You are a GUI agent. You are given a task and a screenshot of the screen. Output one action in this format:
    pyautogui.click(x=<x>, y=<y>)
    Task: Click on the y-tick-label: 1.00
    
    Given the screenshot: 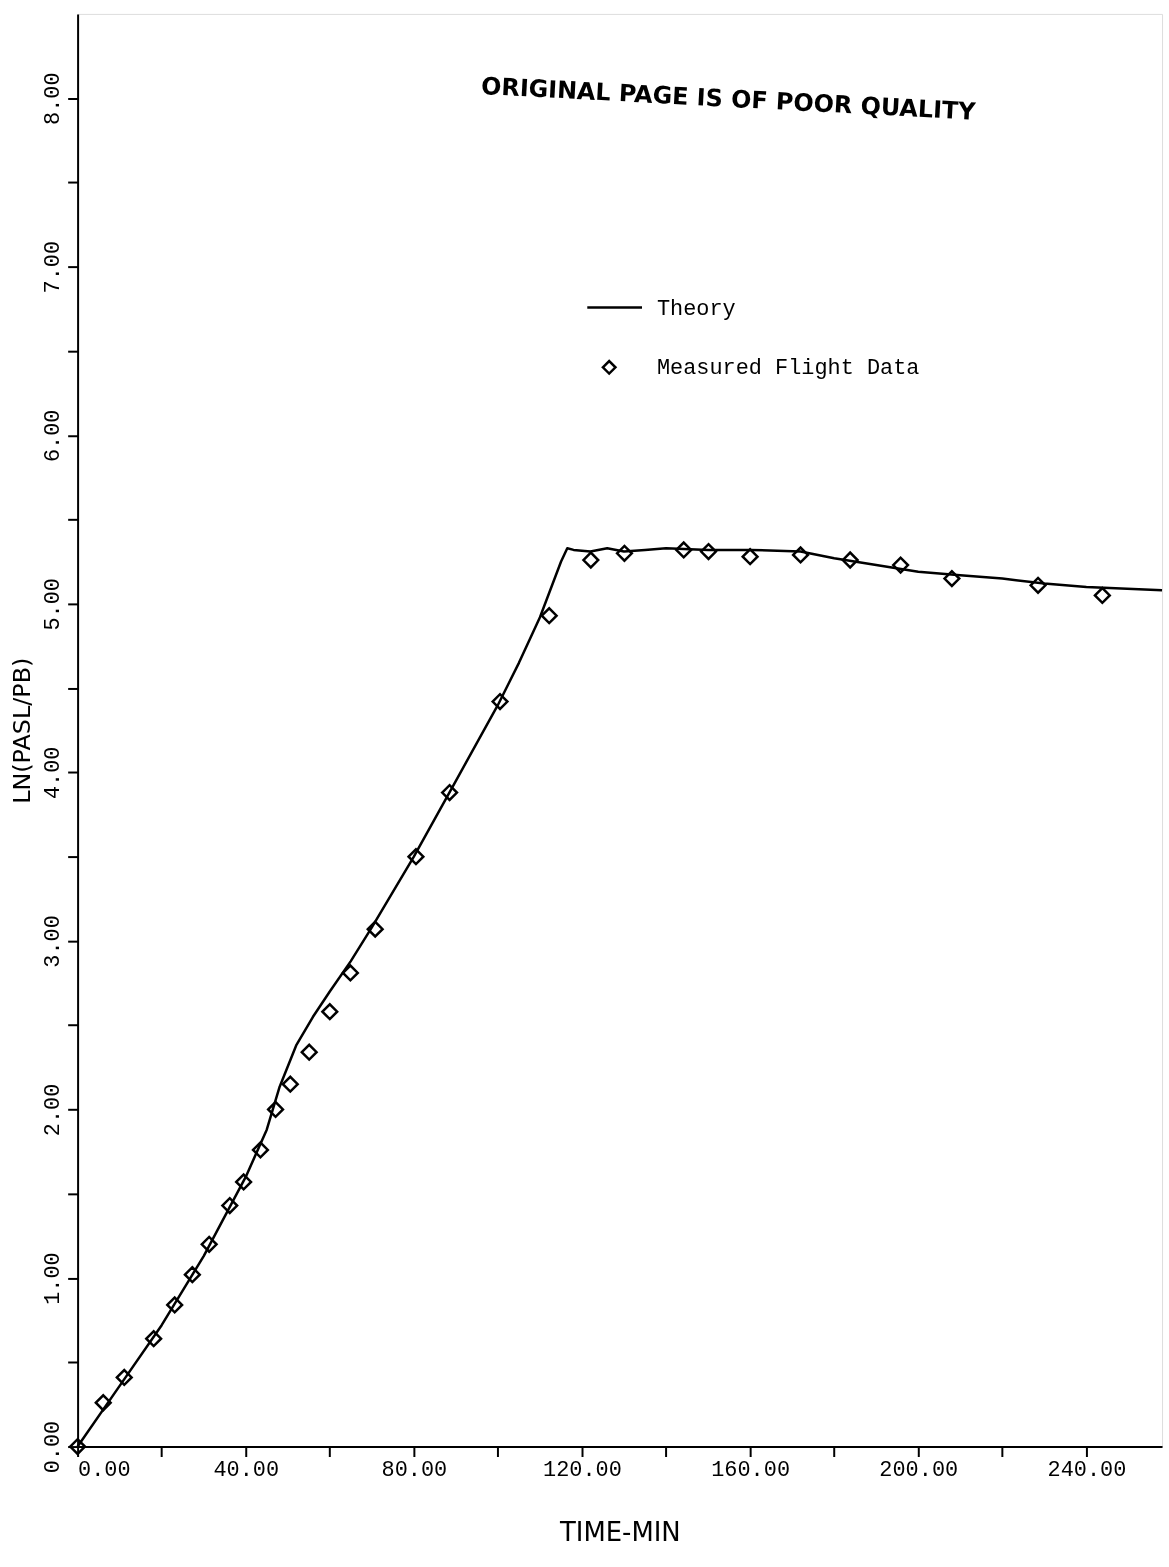 What is the action you would take?
    pyautogui.click(x=54, y=1278)
    